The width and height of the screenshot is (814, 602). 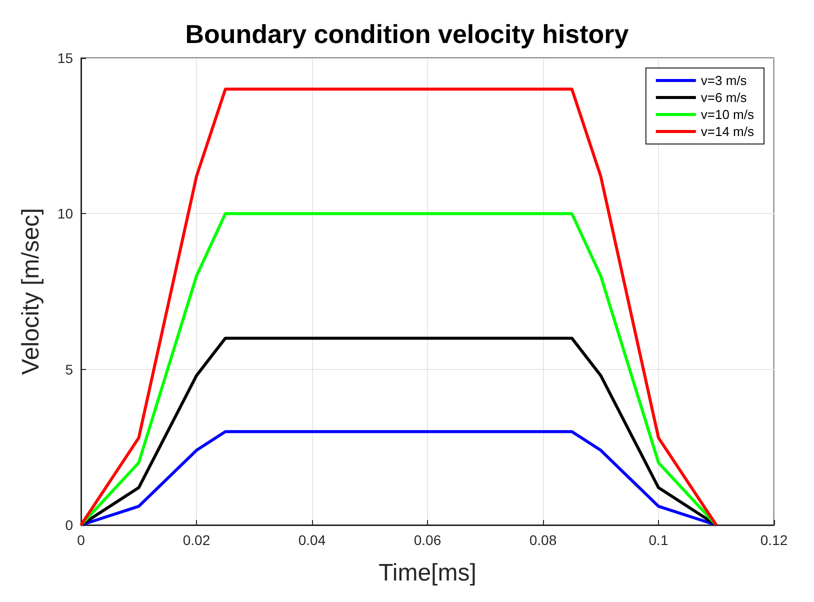 I want to click on legend-label: v=6 m/s, so click(x=724, y=97).